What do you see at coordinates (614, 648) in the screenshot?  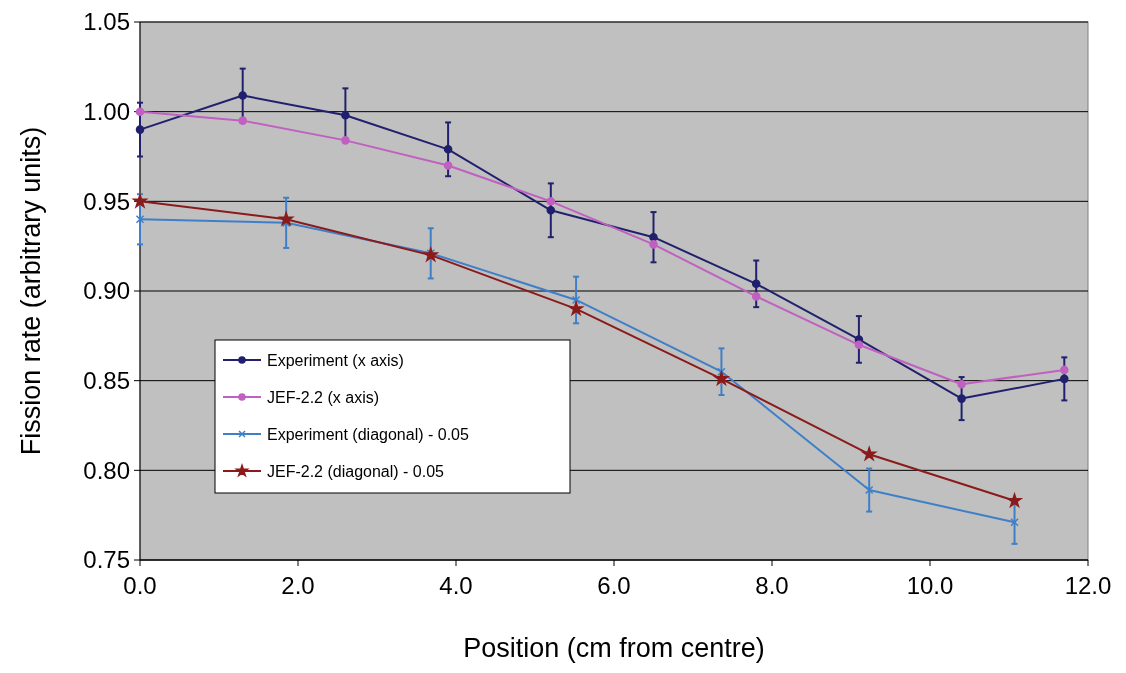 I see `x-axis-title: Position (cm from centre)` at bounding box center [614, 648].